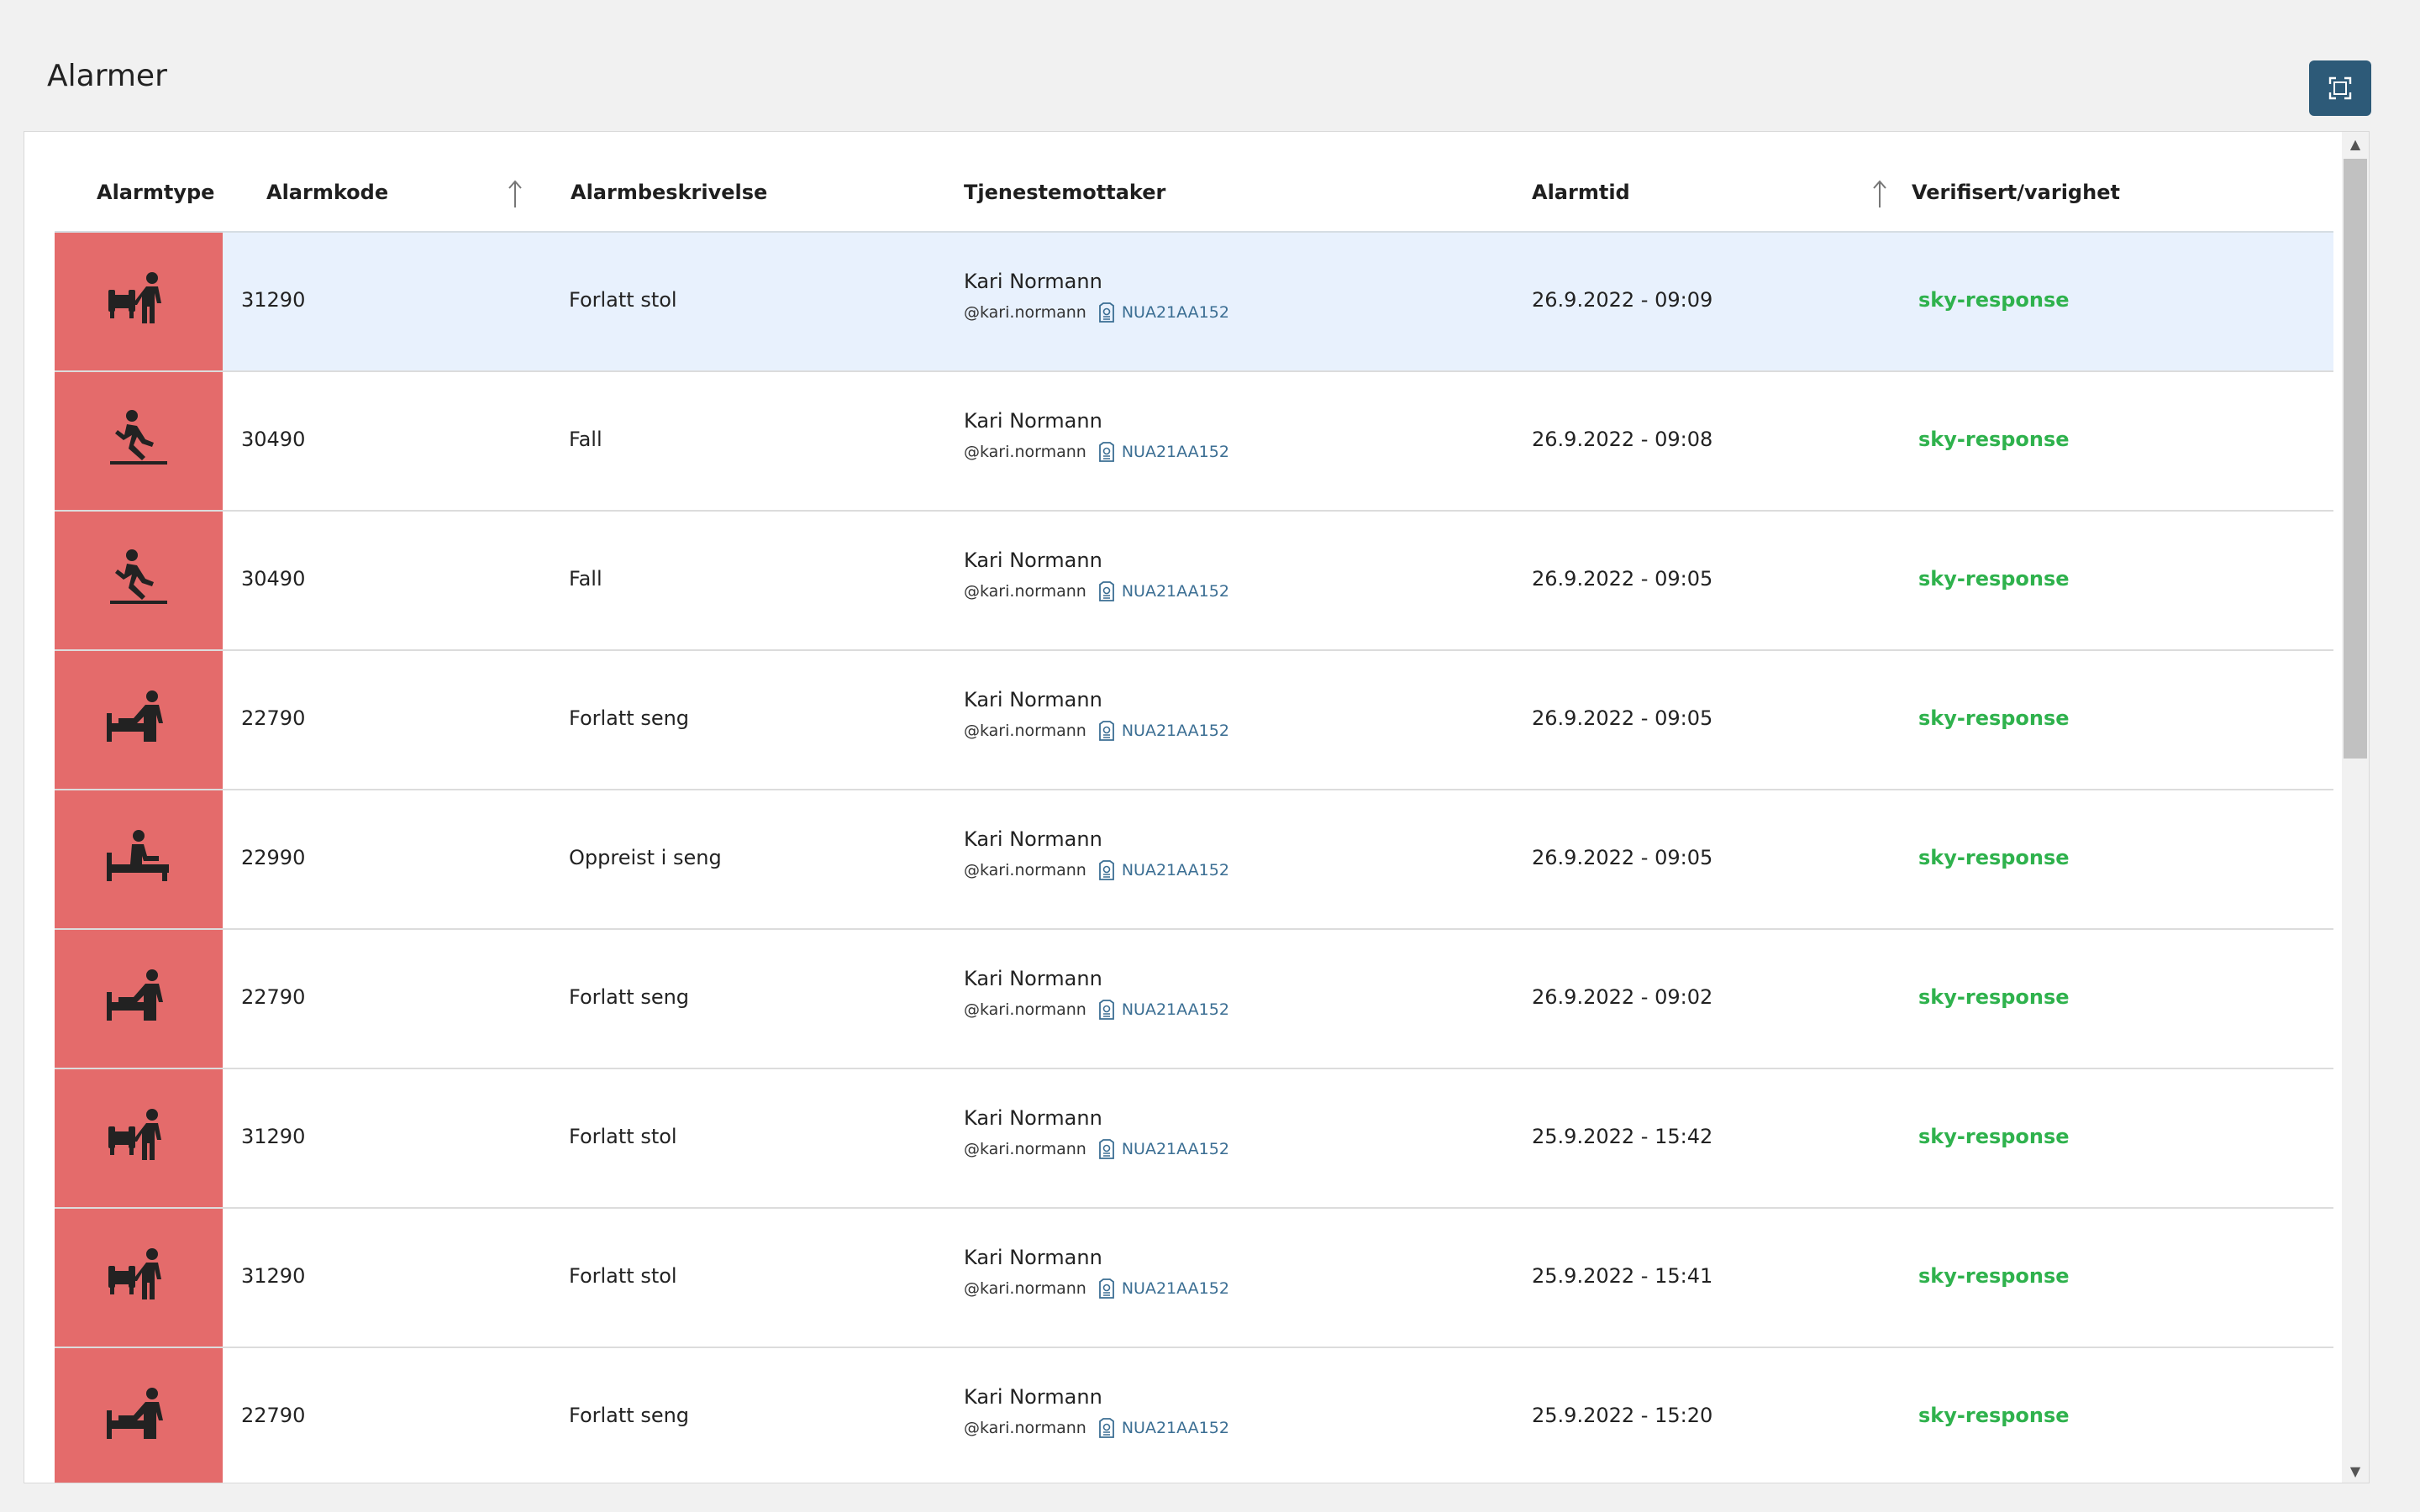  What do you see at coordinates (2355, 459) in the screenshot?
I see `scrollbar-thumb` at bounding box center [2355, 459].